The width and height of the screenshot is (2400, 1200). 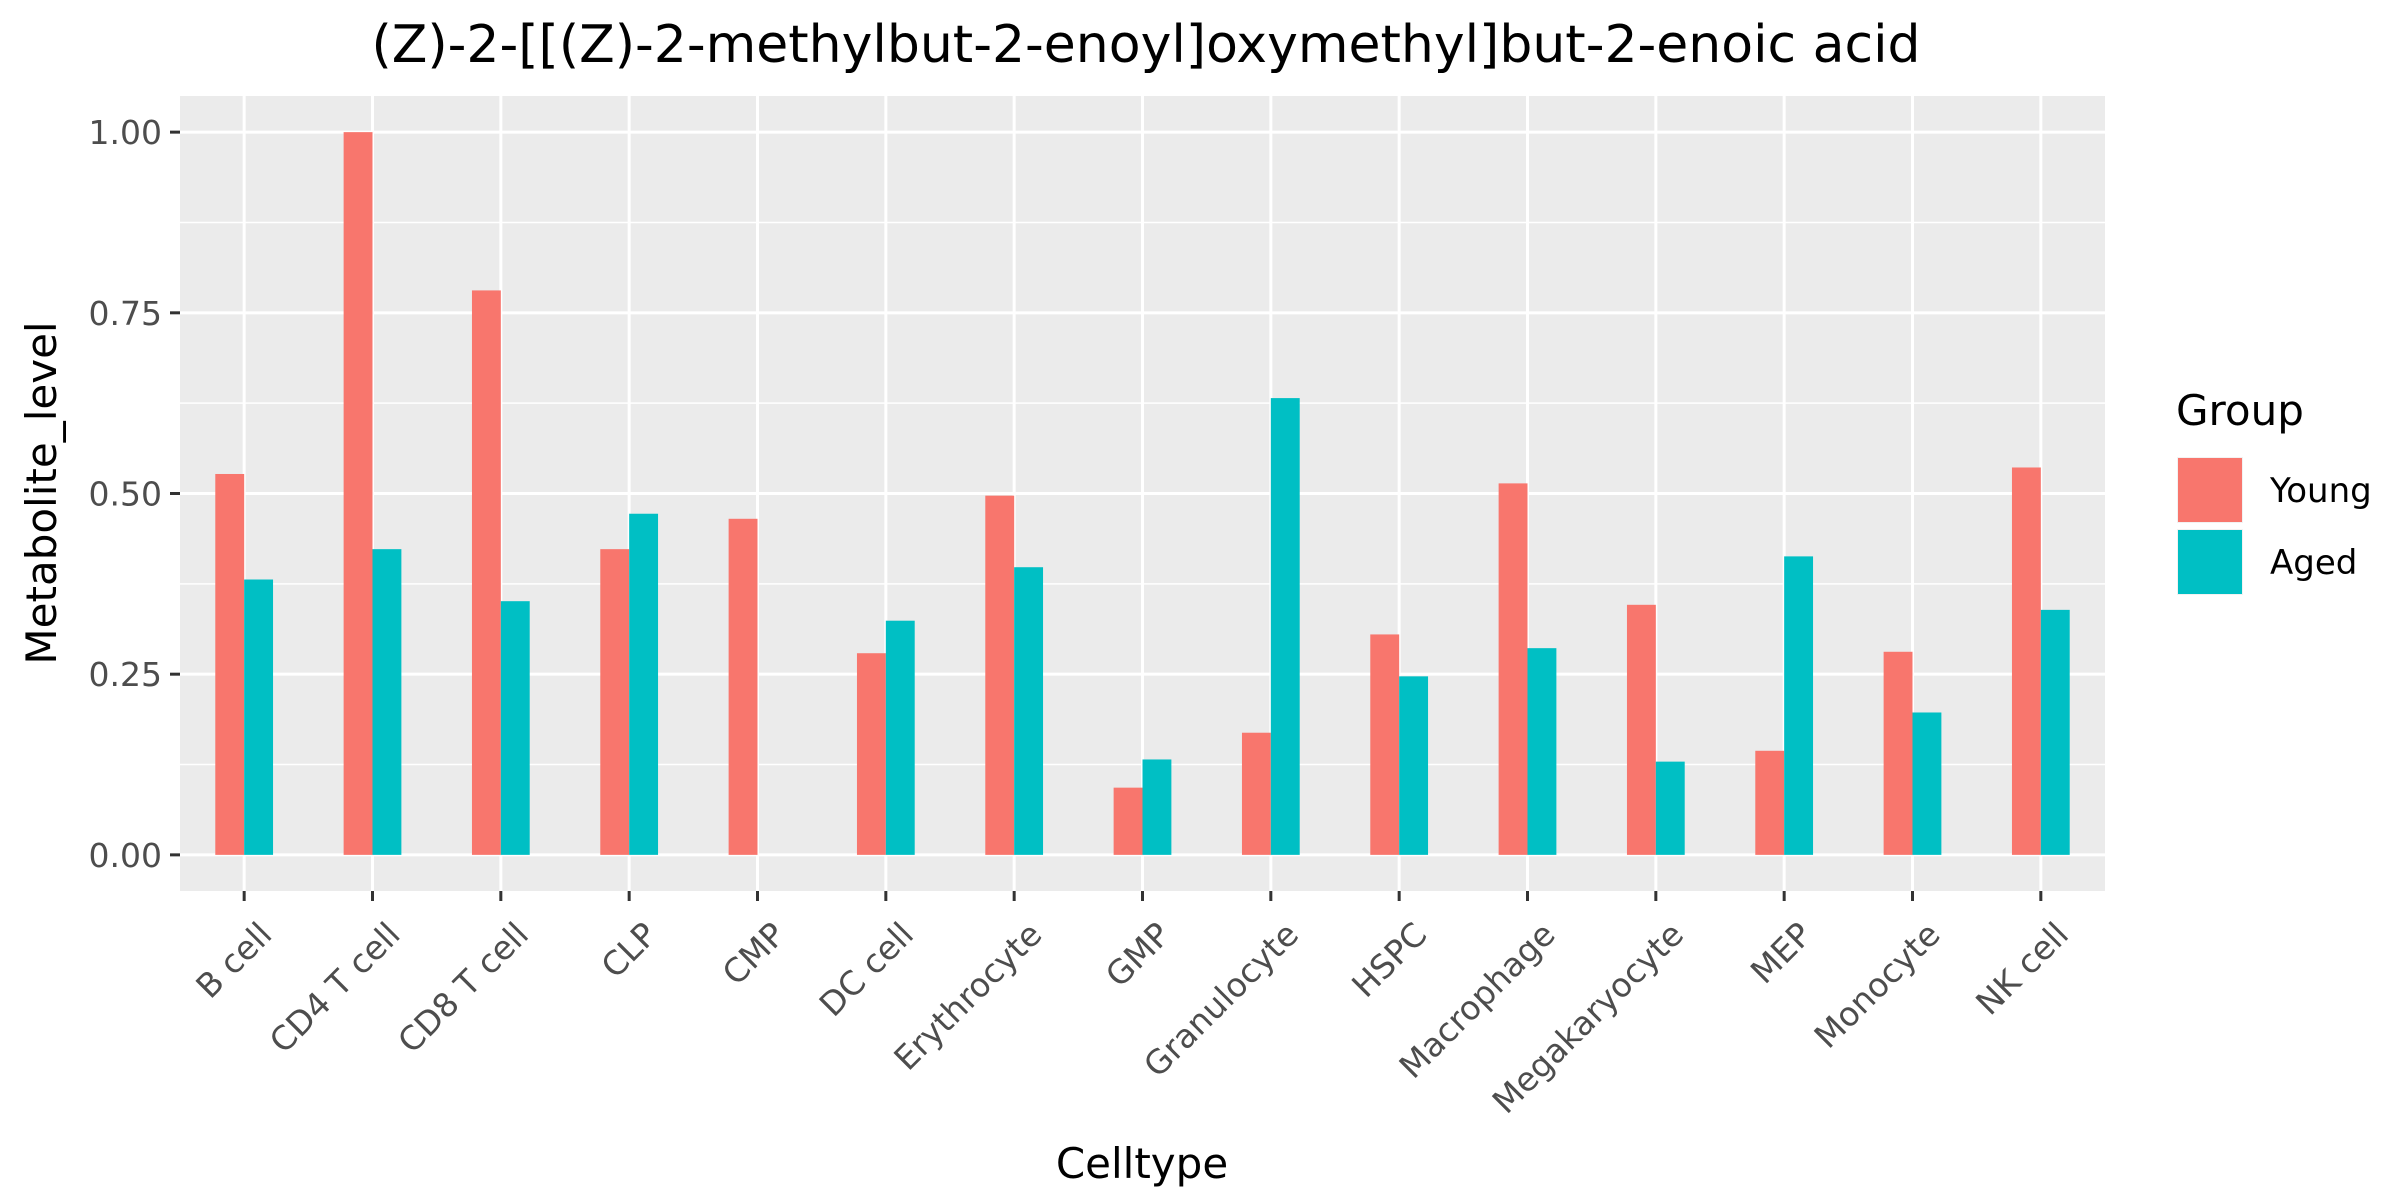 I want to click on x-tick-label: MEP, so click(x=1781, y=953).